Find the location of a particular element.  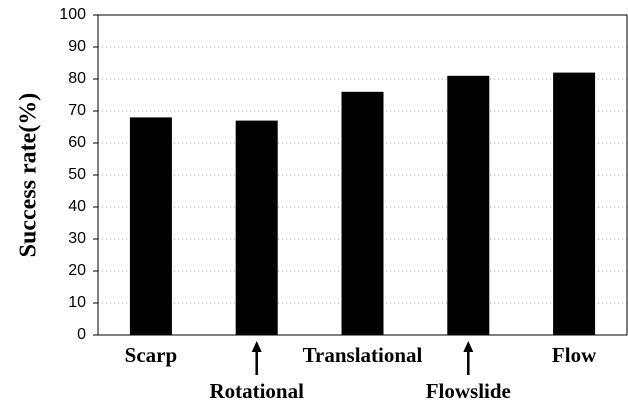

y-tick-label: 60 is located at coordinates (77, 142).